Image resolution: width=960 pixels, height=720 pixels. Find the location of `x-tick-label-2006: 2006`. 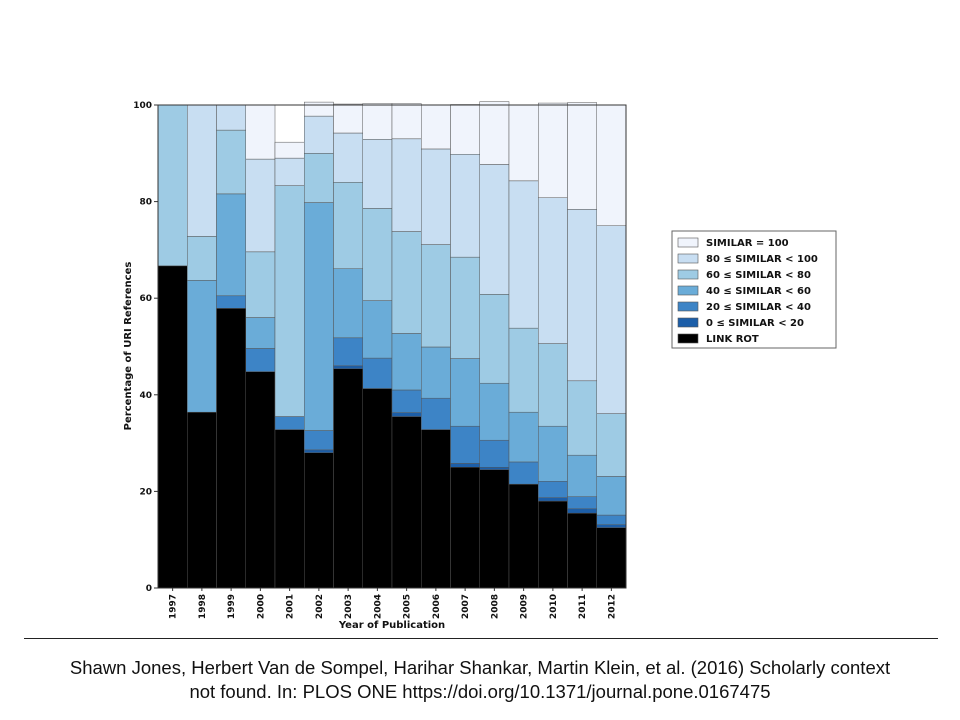

x-tick-label-2006: 2006 is located at coordinates (437, 606).